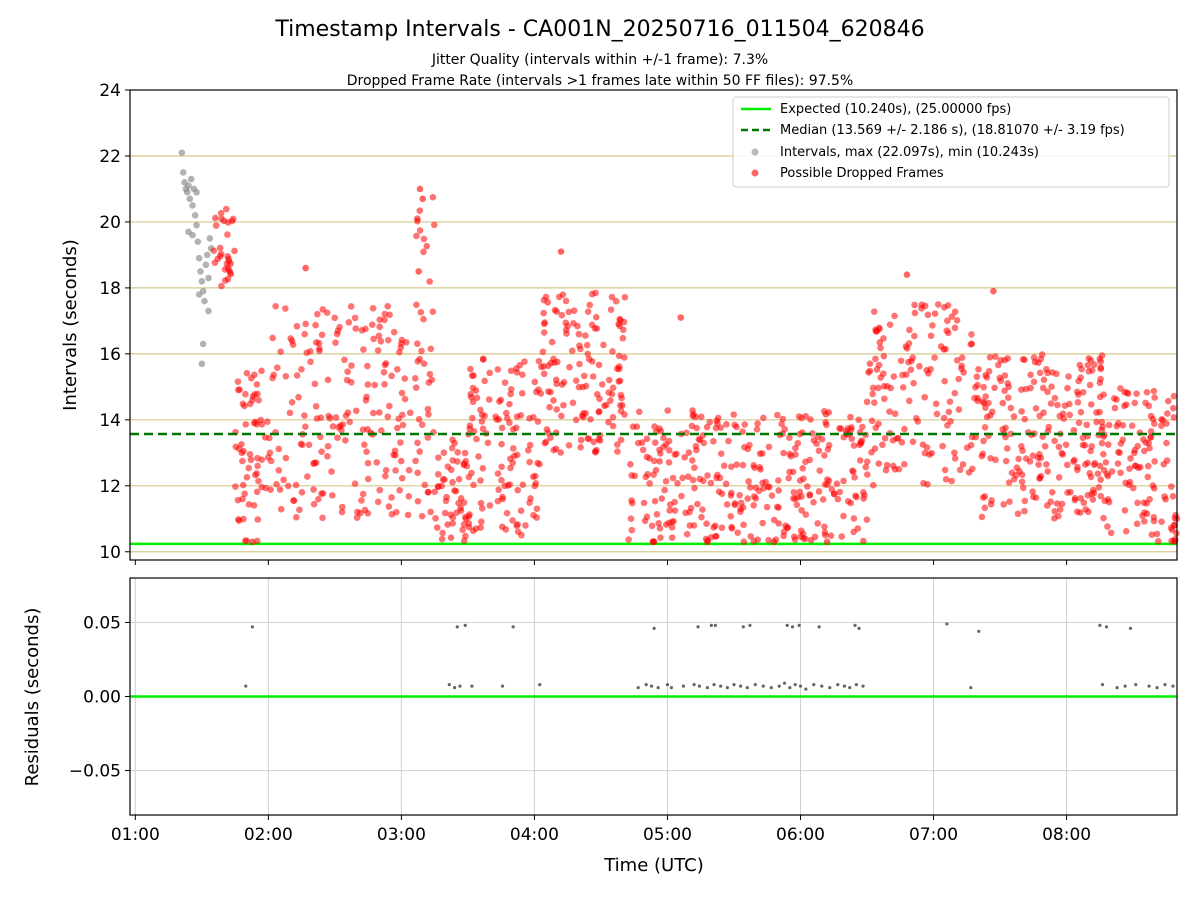 This screenshot has height=900, width=1200. What do you see at coordinates (102, 623) in the screenshot?
I see `y-tick-label: 0.05` at bounding box center [102, 623].